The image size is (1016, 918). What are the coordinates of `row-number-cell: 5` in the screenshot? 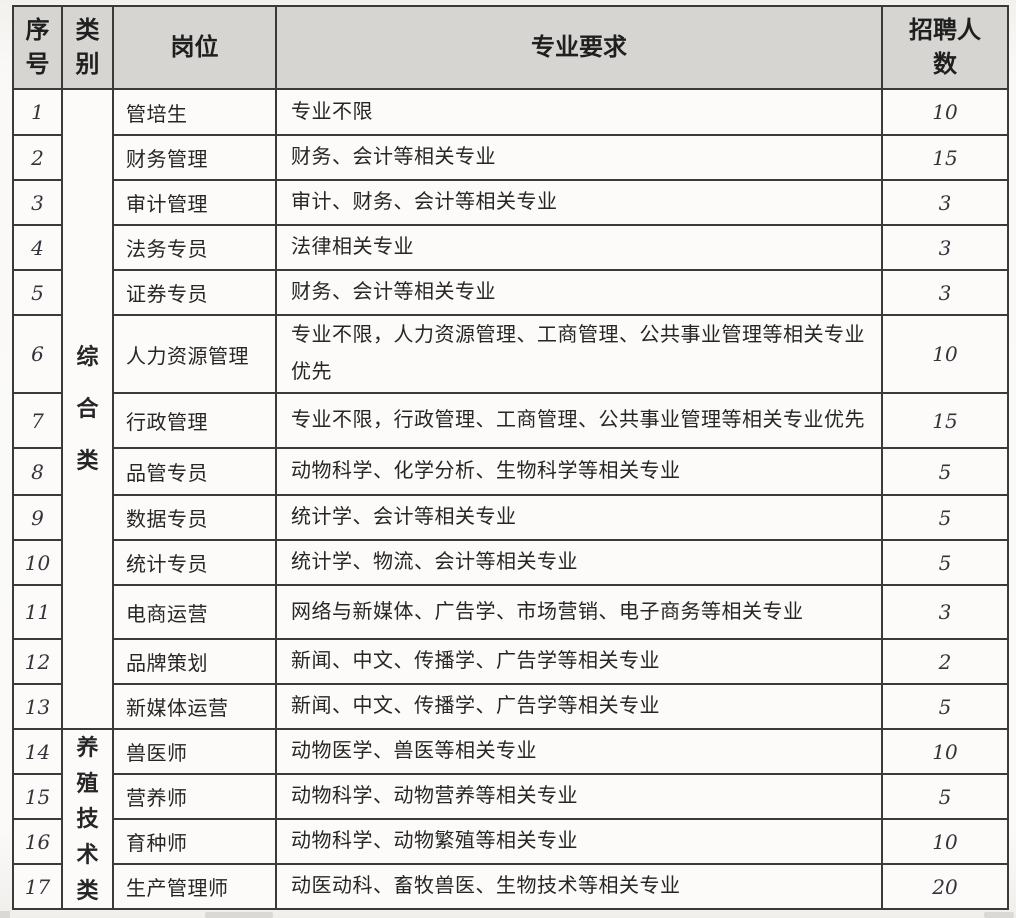 It's located at (37, 292).